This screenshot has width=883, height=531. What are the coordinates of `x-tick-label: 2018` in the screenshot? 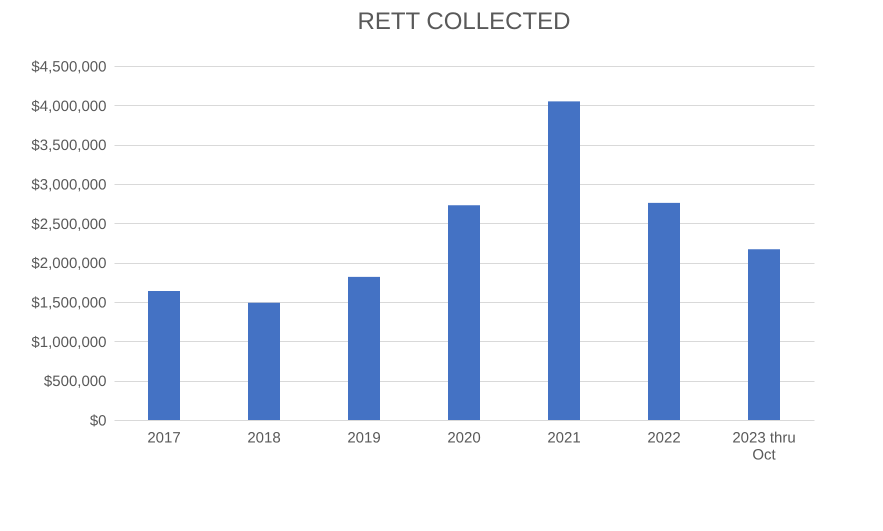 It's located at (264, 438).